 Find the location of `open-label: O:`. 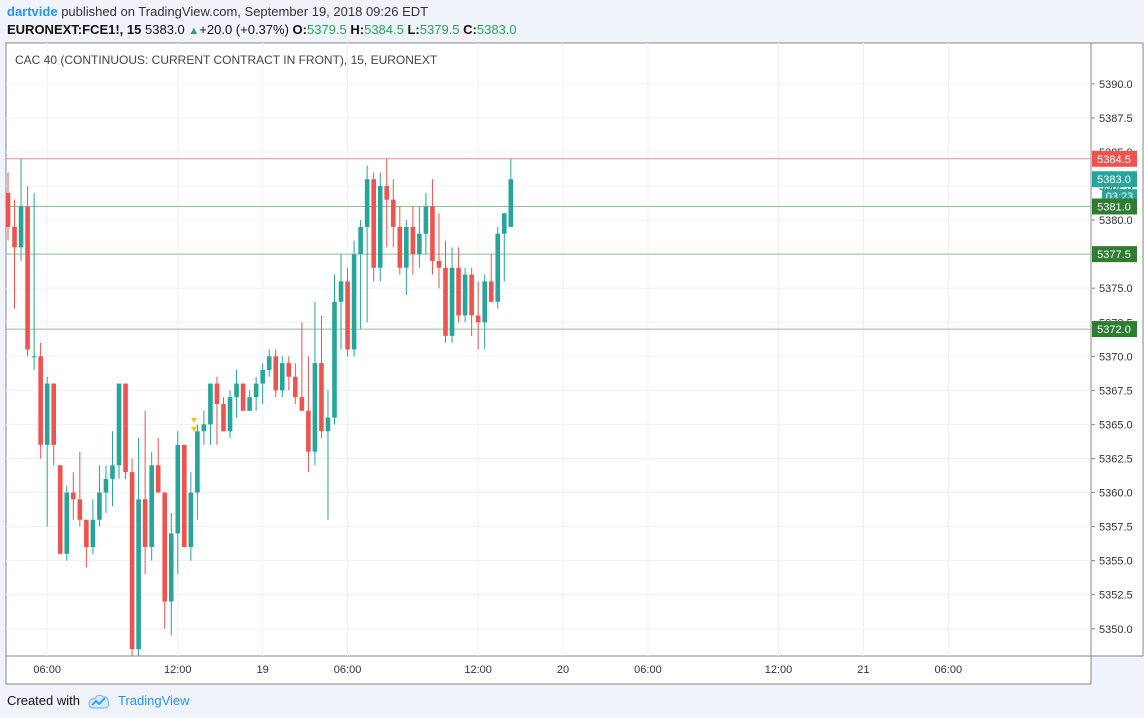

open-label: O: is located at coordinates (299, 29).